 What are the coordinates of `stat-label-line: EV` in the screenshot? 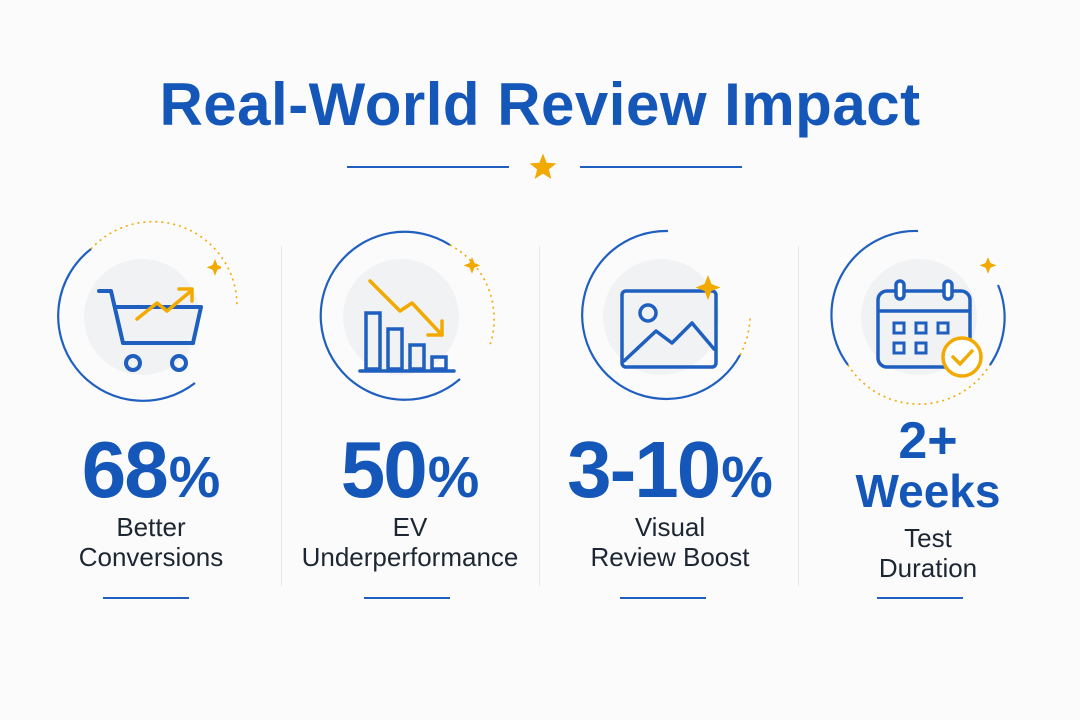 It's located at (410, 527).